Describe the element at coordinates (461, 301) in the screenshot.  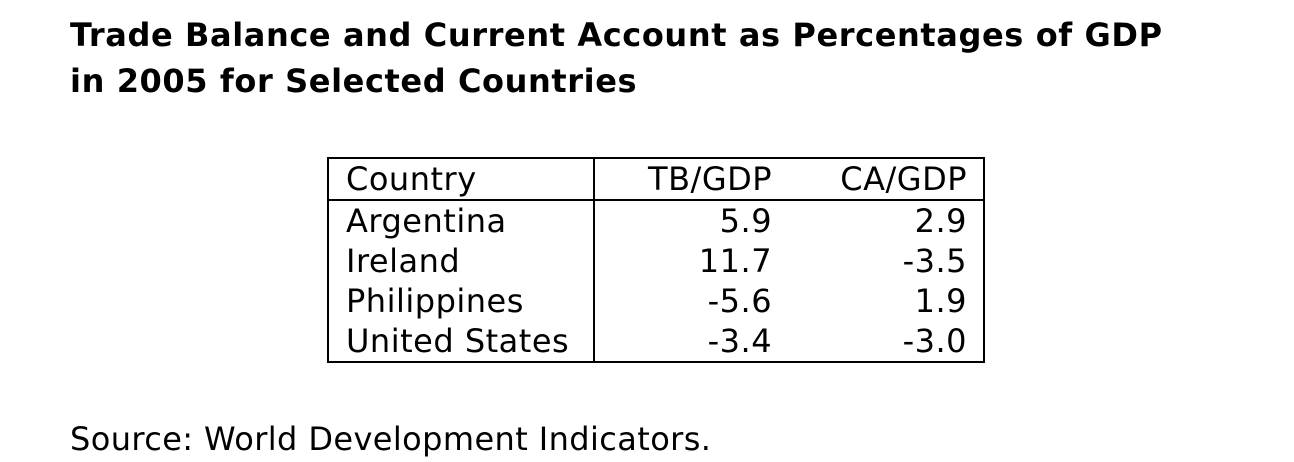
I see `cell-country: Philippines` at that location.